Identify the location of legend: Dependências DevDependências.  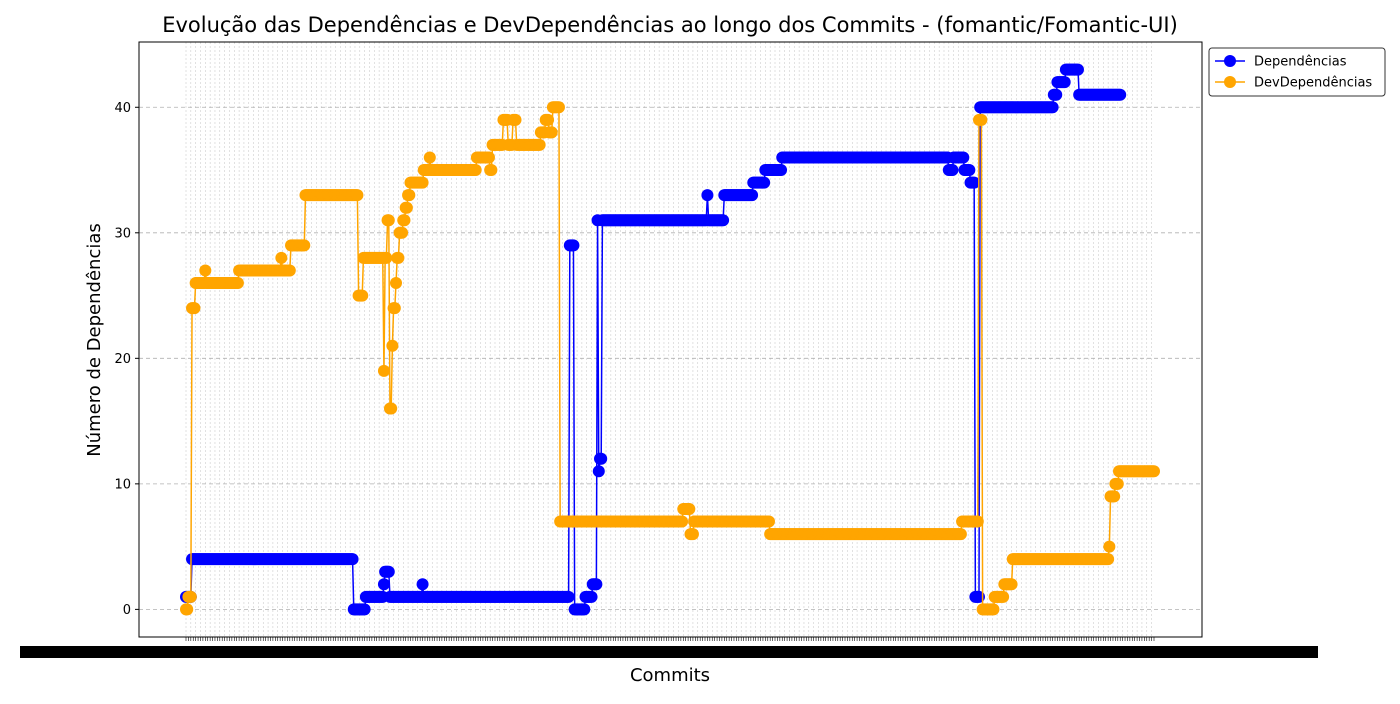
(1297, 72).